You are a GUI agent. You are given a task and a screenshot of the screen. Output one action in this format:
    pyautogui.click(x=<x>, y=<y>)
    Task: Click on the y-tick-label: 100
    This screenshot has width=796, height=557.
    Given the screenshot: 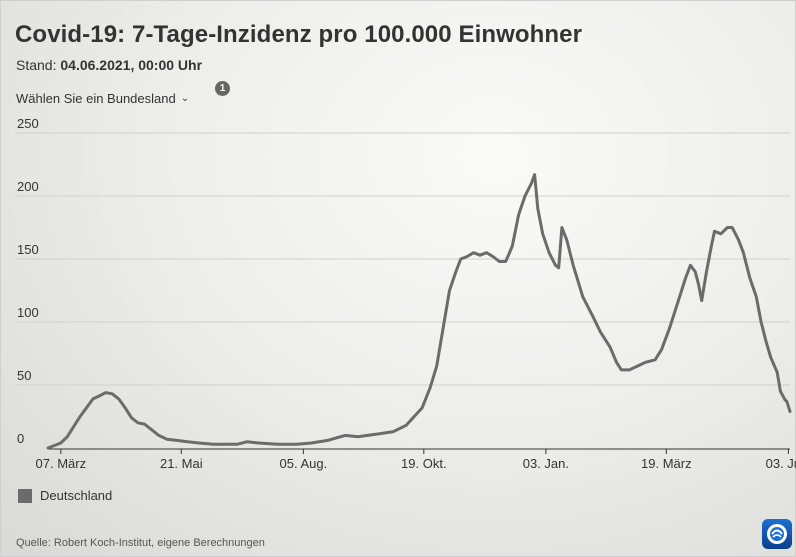 What is the action you would take?
    pyautogui.click(x=28, y=312)
    